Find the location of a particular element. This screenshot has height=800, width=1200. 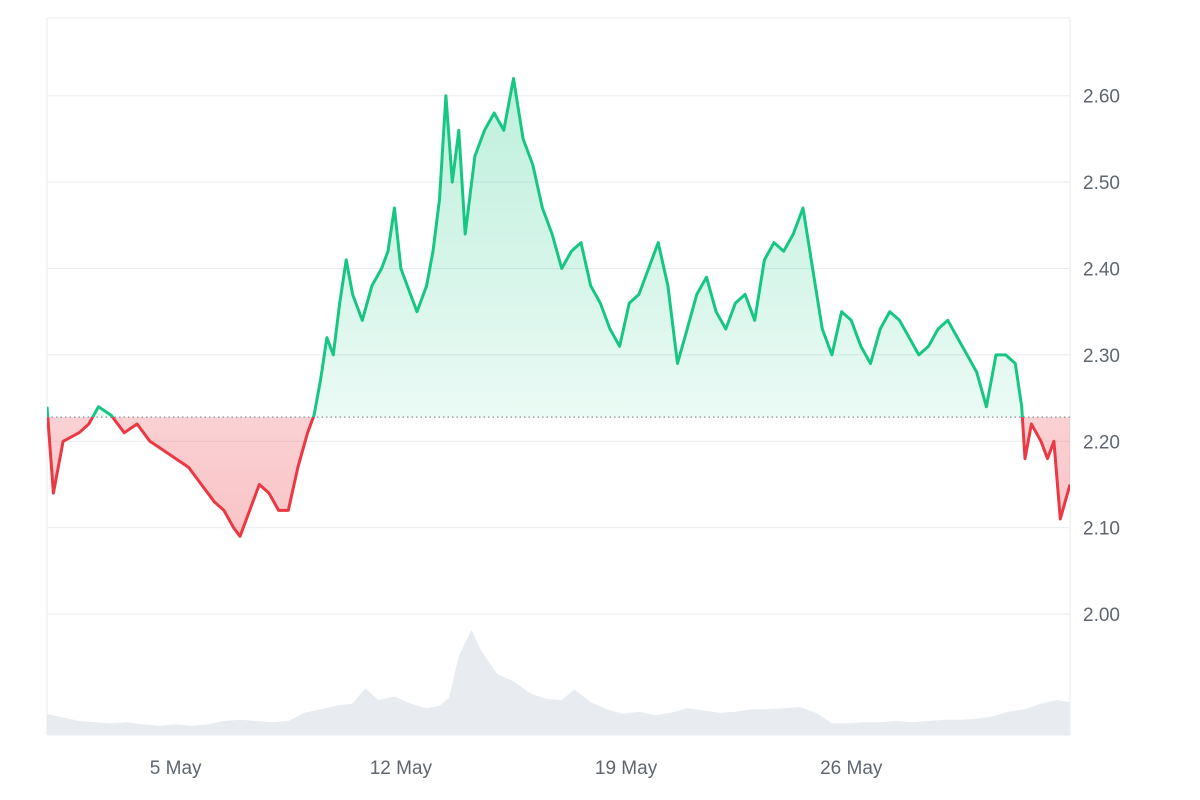

y-tick-label: 2.40 is located at coordinates (1101, 270).